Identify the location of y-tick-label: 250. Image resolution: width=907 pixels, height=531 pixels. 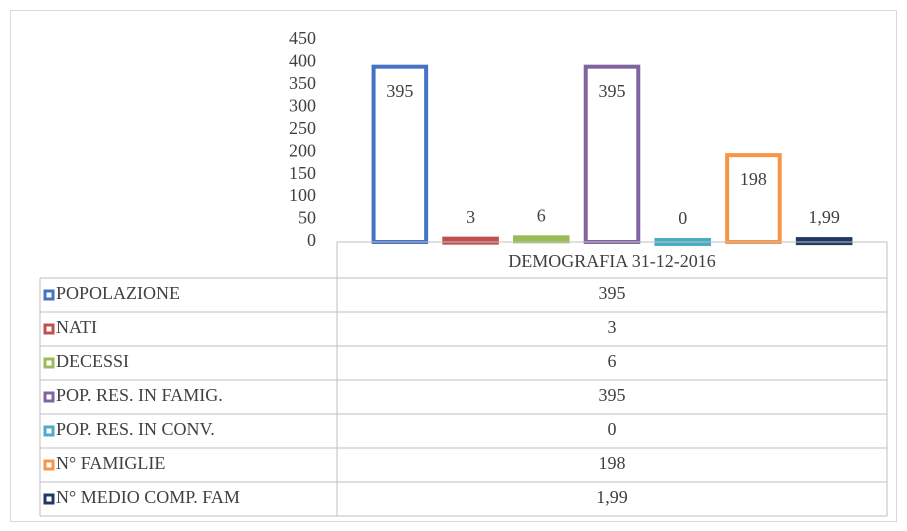
(302, 128).